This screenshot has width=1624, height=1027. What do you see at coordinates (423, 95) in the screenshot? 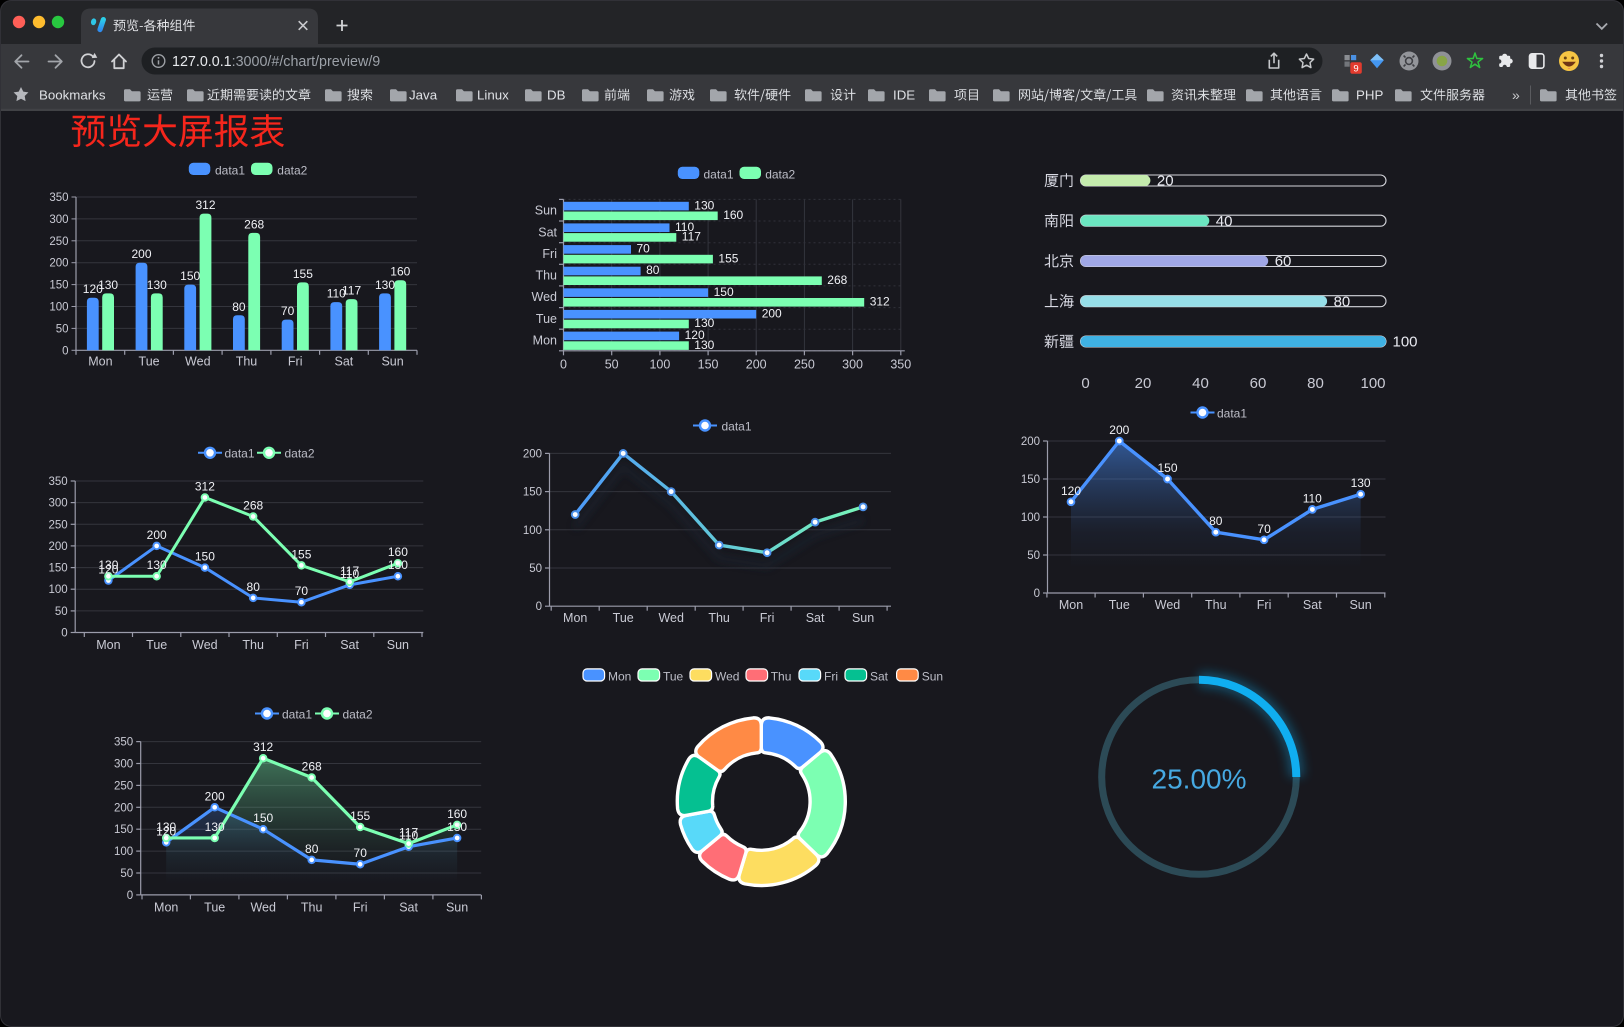
I see `svg-text: Java` at bounding box center [423, 95].